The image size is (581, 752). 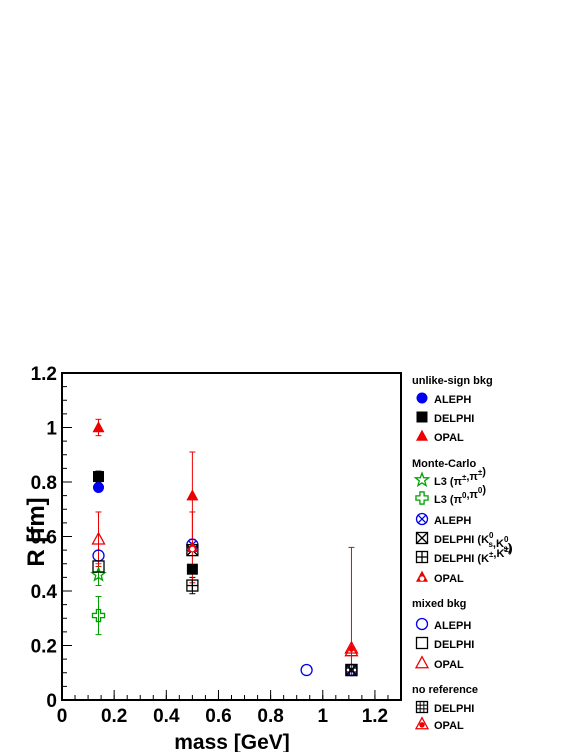 I want to click on x-tick-label: 1.2, so click(x=375, y=716).